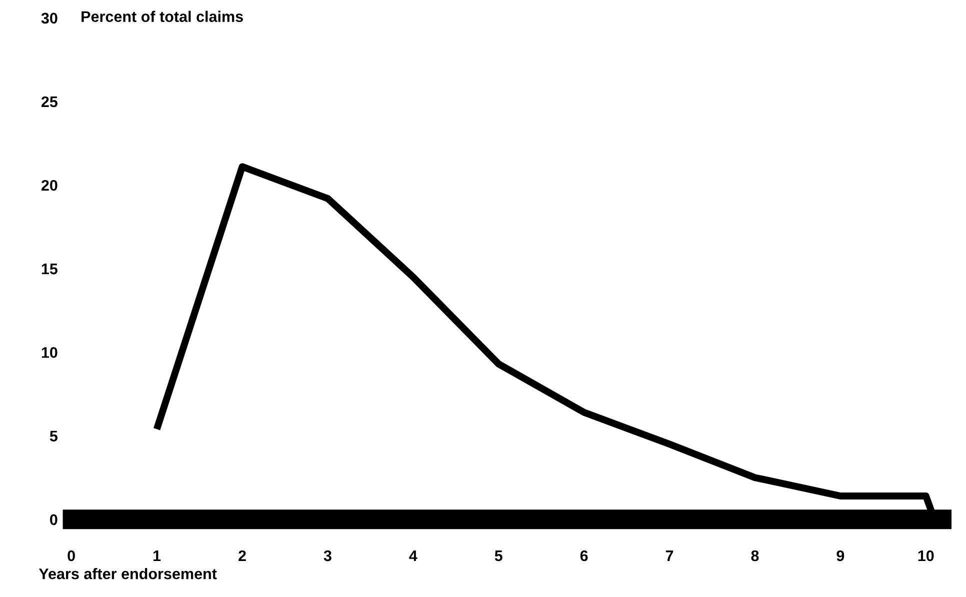 The image size is (966, 597). Describe the element at coordinates (413, 556) in the screenshot. I see `x-tick-label: 4` at that location.